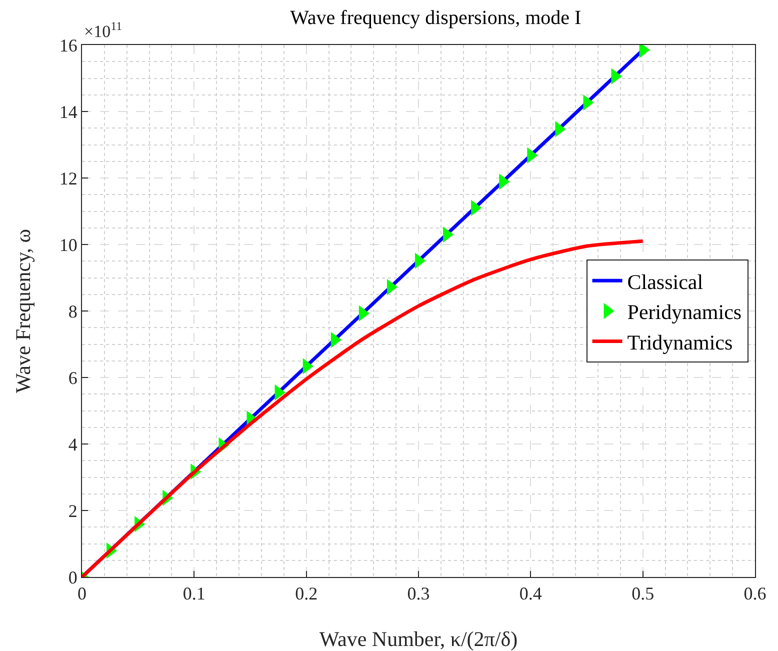  What do you see at coordinates (68, 178) in the screenshot?
I see `y-tick-label: 12` at bounding box center [68, 178].